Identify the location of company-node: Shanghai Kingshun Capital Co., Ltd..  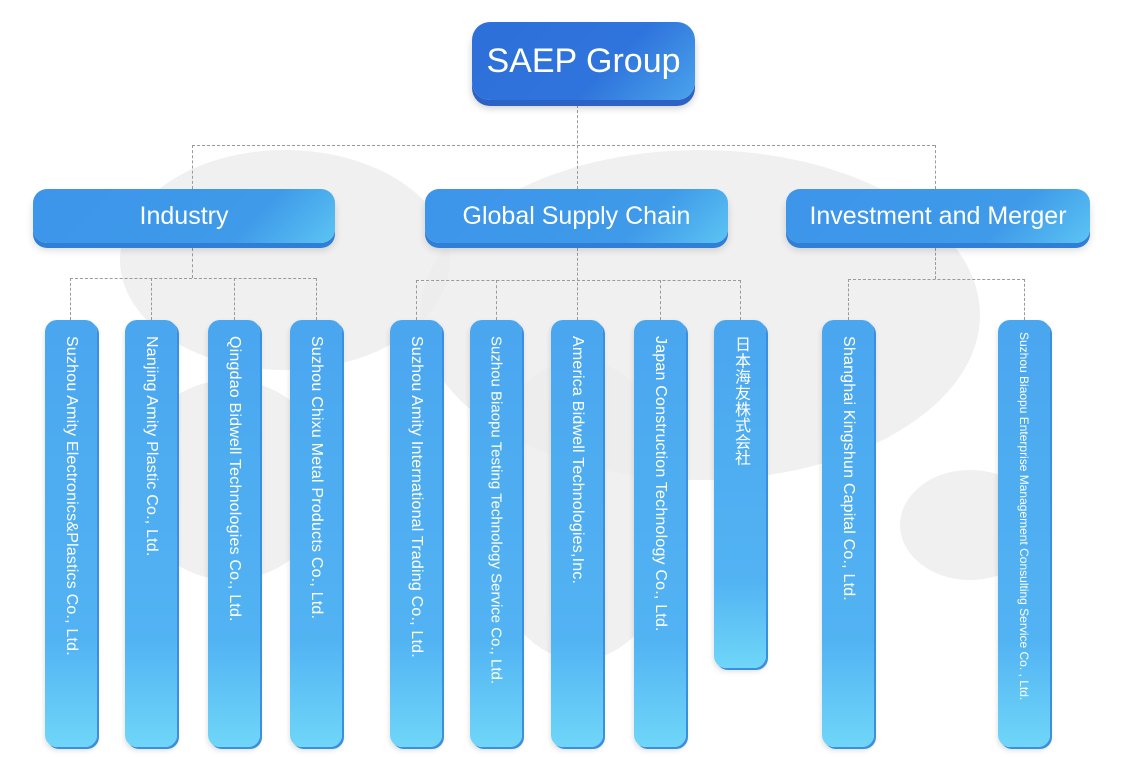
(848, 533).